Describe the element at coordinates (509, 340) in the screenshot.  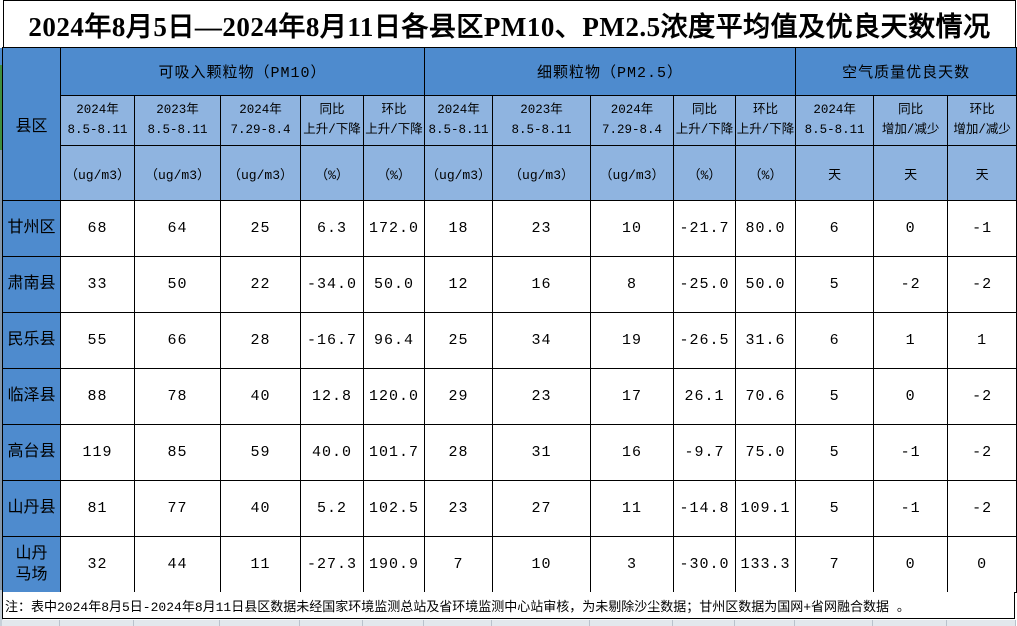
I see `table-row: 民乐县 55 66 28 -16.7 96.4 25 34 19 -26.5 31.6 6 1 1` at that location.